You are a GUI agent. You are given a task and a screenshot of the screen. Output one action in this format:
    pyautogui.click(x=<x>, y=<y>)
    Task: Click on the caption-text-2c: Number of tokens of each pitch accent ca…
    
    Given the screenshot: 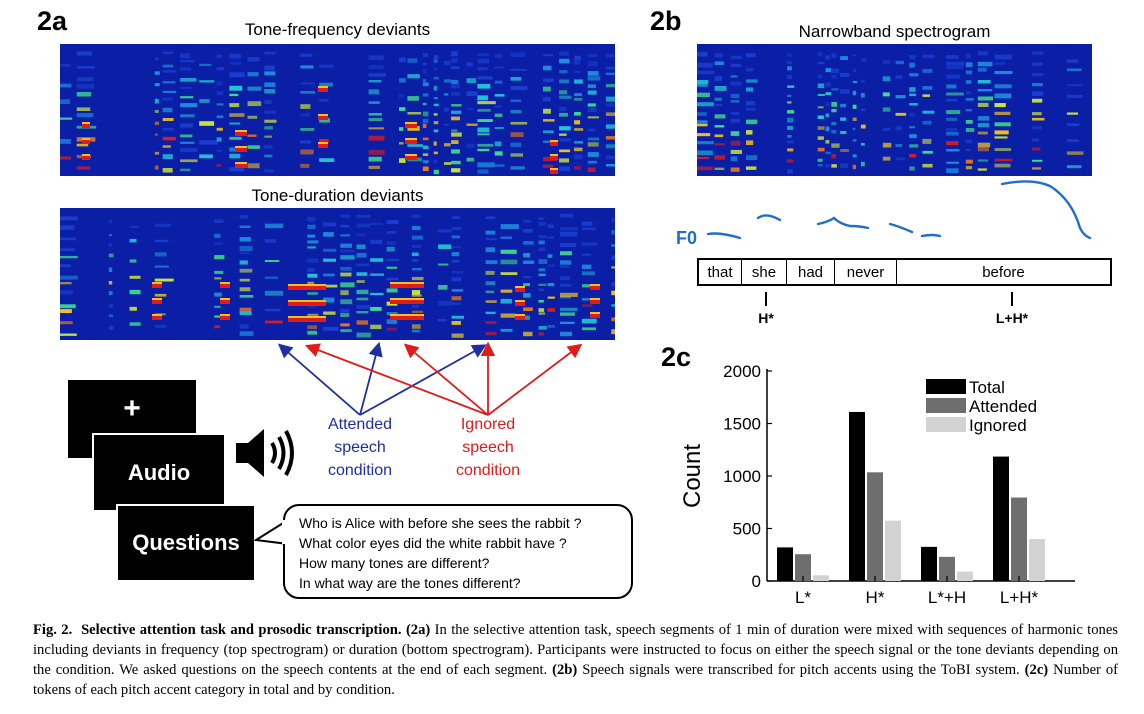 What is the action you would take?
    pyautogui.click(x=576, y=680)
    